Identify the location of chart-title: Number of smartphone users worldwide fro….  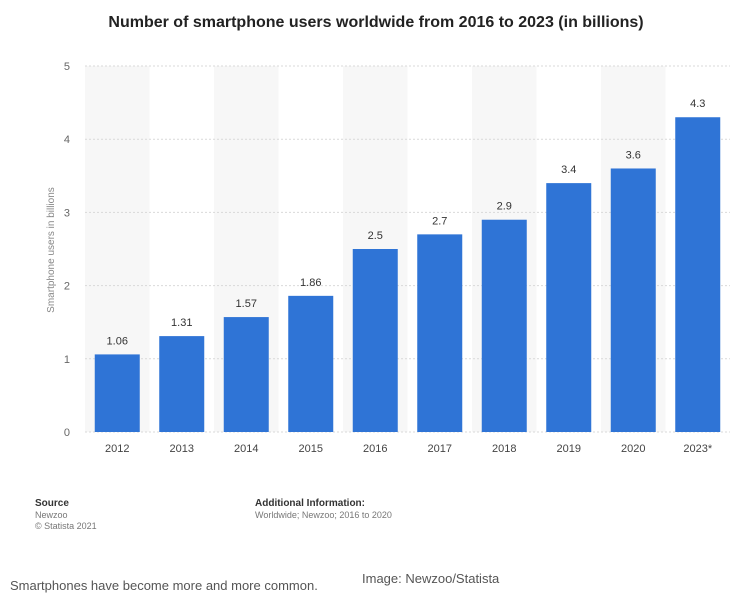
(376, 22).